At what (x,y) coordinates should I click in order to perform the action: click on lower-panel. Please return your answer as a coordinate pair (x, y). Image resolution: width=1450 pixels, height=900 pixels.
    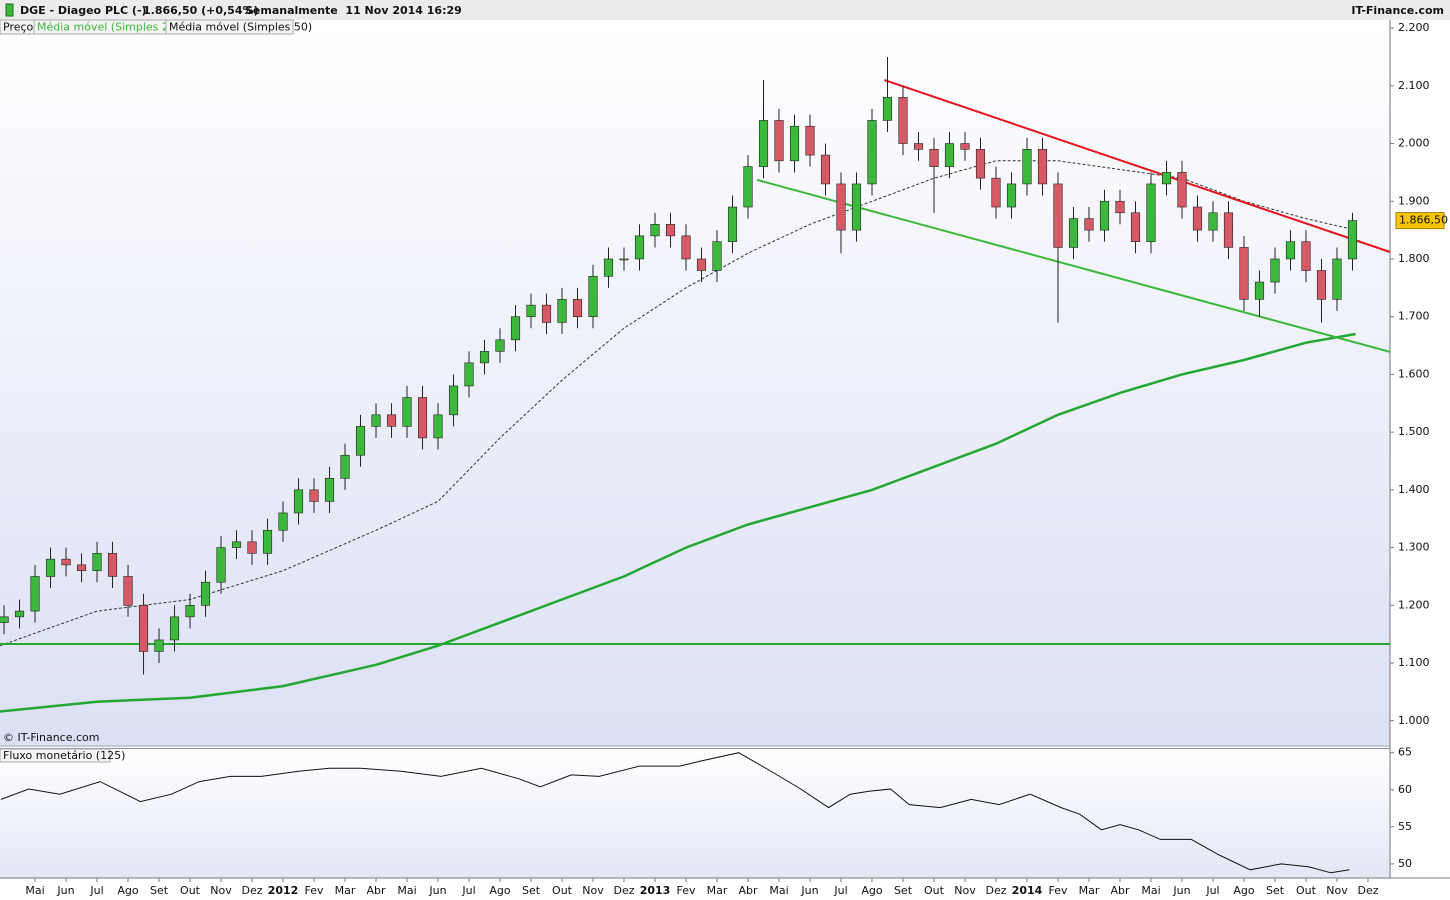
    Looking at the image, I should click on (695, 813).